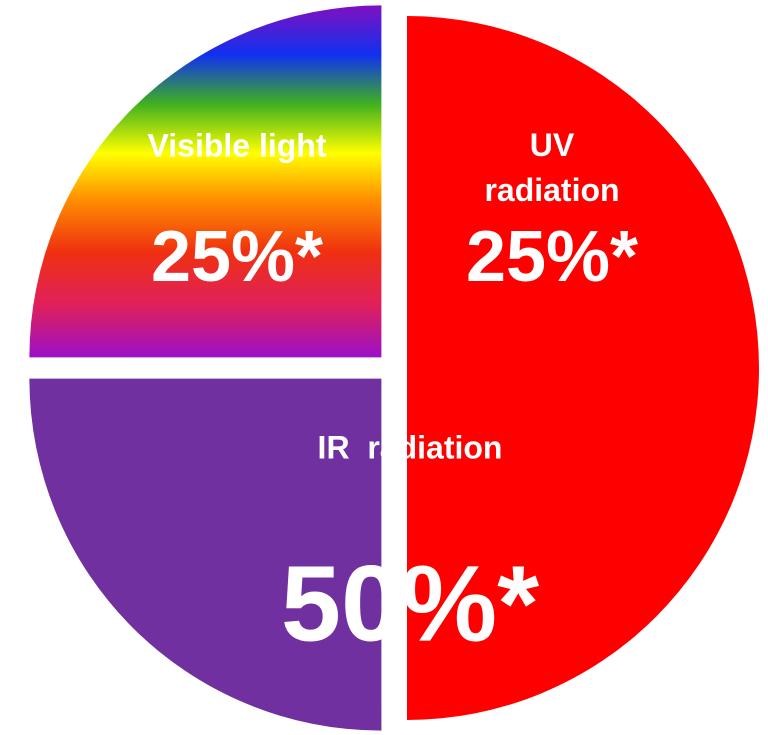  Describe the element at coordinates (552, 145) in the screenshot. I see `slice-label-line: UV` at that location.